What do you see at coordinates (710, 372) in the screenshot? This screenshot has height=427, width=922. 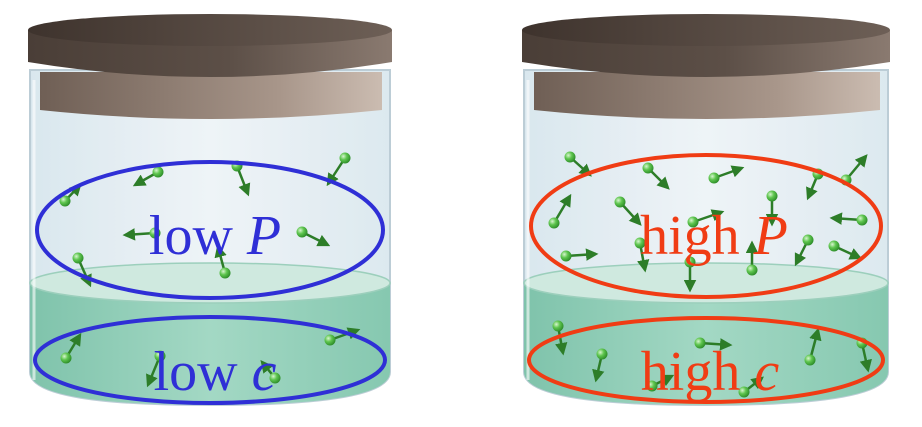 I see `concentration-label: high c` at bounding box center [710, 372].